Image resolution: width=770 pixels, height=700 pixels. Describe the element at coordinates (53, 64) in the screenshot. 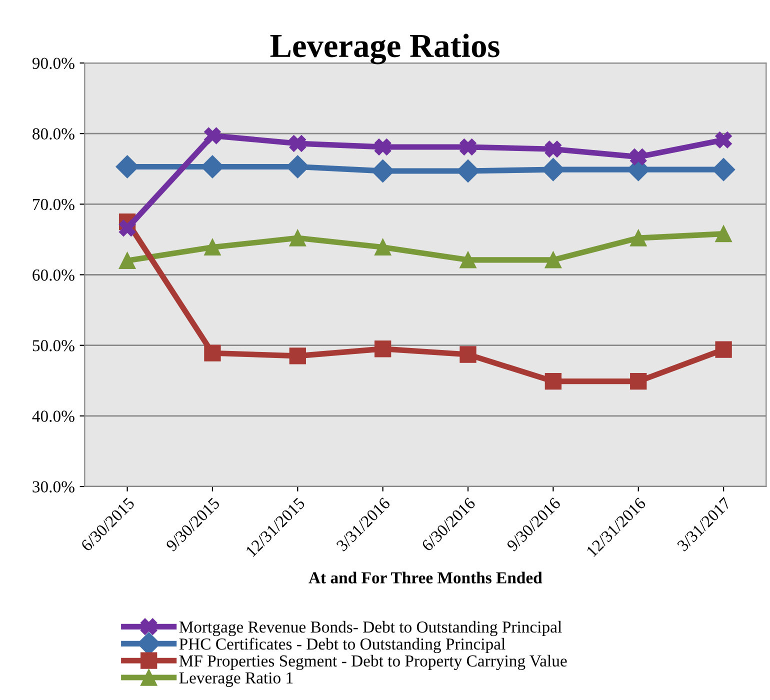

I see `y-tick-label: 90.0%` at that location.